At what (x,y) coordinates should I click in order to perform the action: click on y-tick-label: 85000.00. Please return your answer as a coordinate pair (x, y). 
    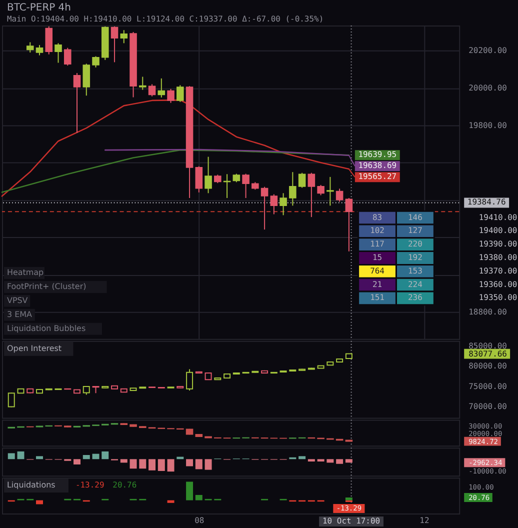
    Looking at the image, I should click on (488, 346).